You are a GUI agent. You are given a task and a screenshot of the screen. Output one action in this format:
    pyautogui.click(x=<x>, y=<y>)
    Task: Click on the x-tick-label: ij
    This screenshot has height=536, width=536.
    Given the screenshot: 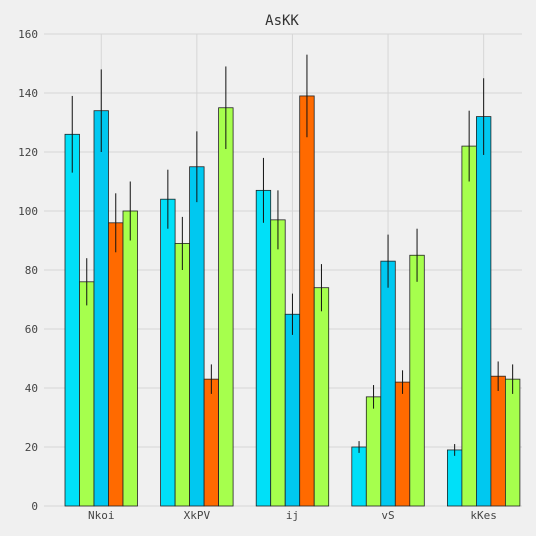 What is the action you would take?
    pyautogui.click(x=292, y=515)
    